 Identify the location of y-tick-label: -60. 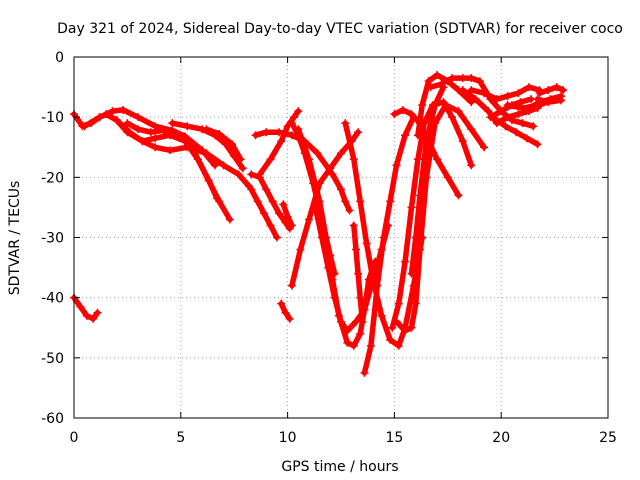
(52, 419).